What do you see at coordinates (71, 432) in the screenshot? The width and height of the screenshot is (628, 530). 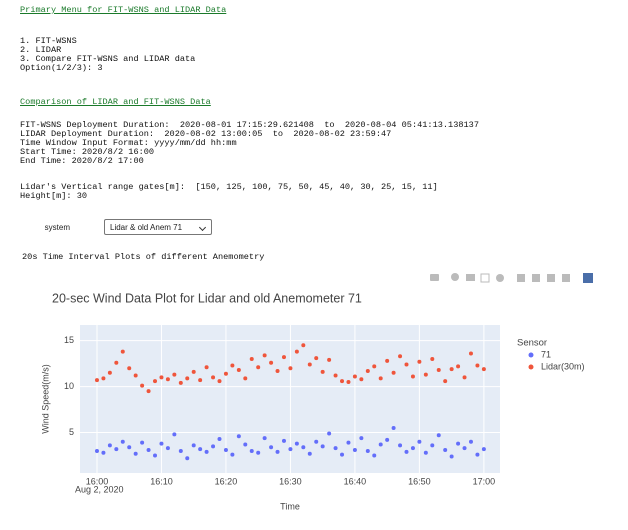 I see `y-tick-label: 5` at bounding box center [71, 432].